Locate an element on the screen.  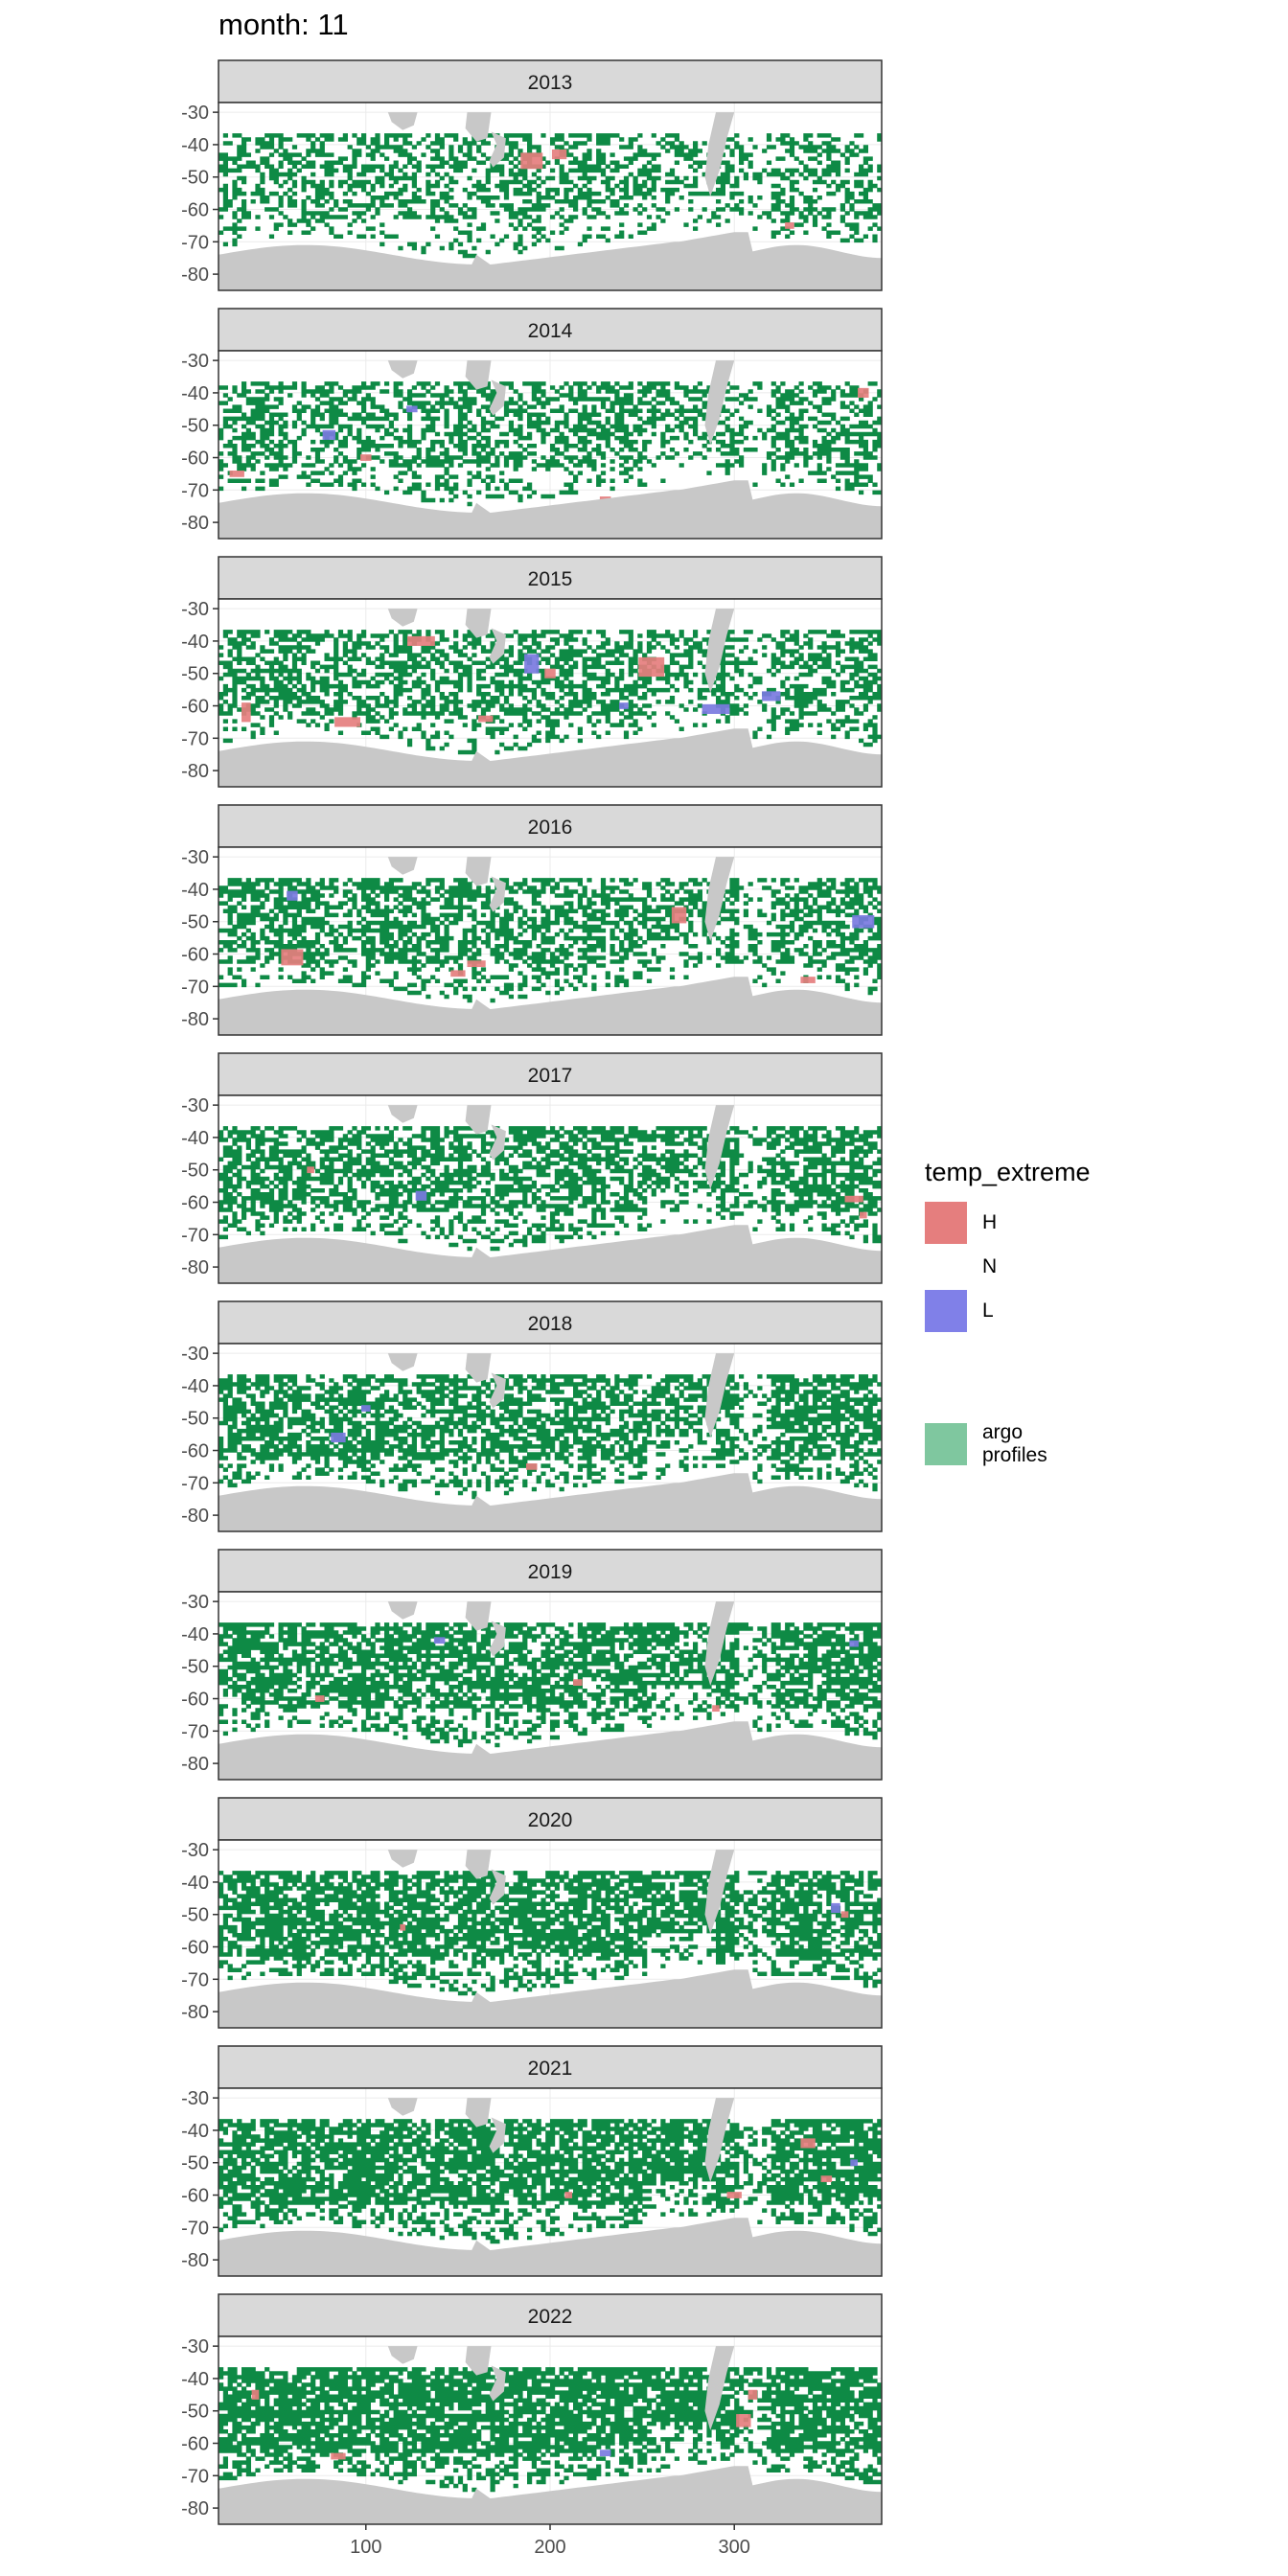
legend-key-n is located at coordinates (946, 1267).